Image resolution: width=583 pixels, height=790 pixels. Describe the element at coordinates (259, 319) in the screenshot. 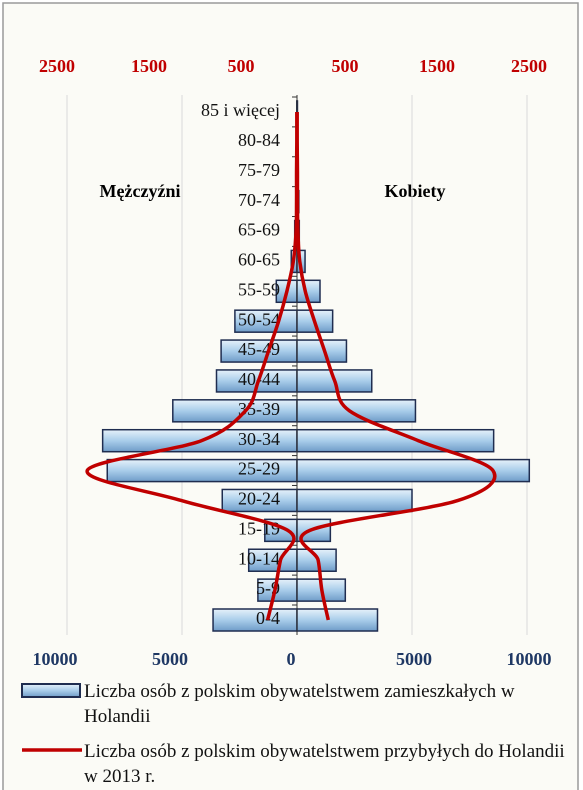

I see `y-tick-label: 50-54` at that location.